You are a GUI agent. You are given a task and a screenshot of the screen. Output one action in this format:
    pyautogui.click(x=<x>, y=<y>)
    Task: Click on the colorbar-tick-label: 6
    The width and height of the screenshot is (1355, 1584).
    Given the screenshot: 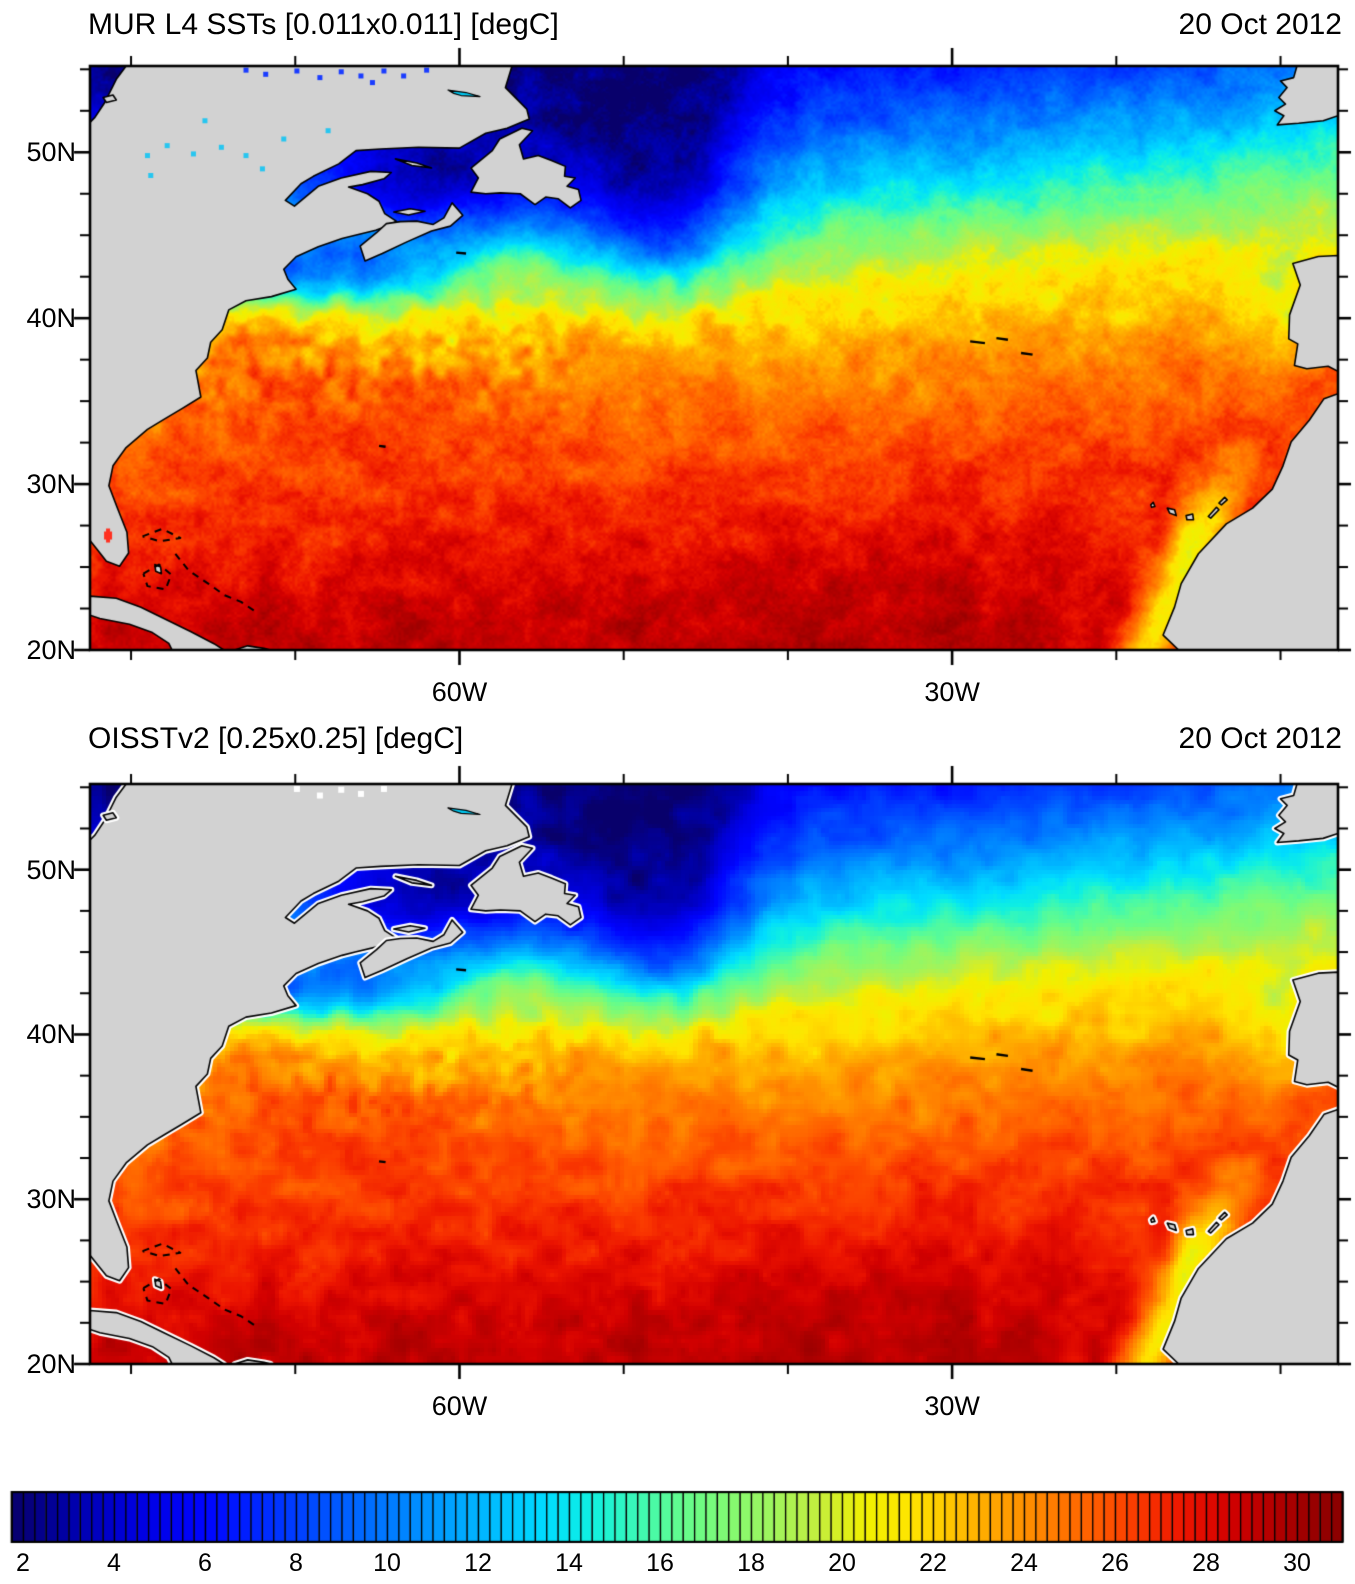 What is the action you would take?
    pyautogui.click(x=205, y=1563)
    